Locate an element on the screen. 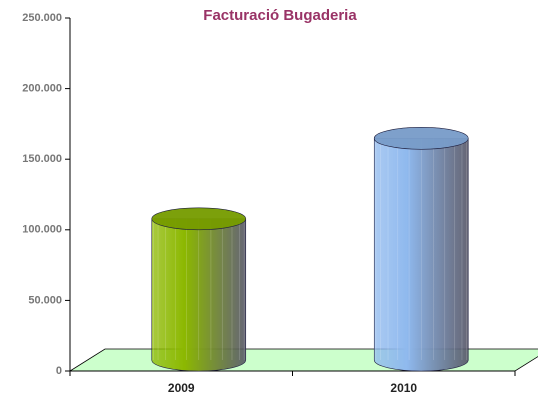 Image resolution: width=538 pixels, height=400 pixels. y-tick-label: 100.000 is located at coordinates (42, 230).